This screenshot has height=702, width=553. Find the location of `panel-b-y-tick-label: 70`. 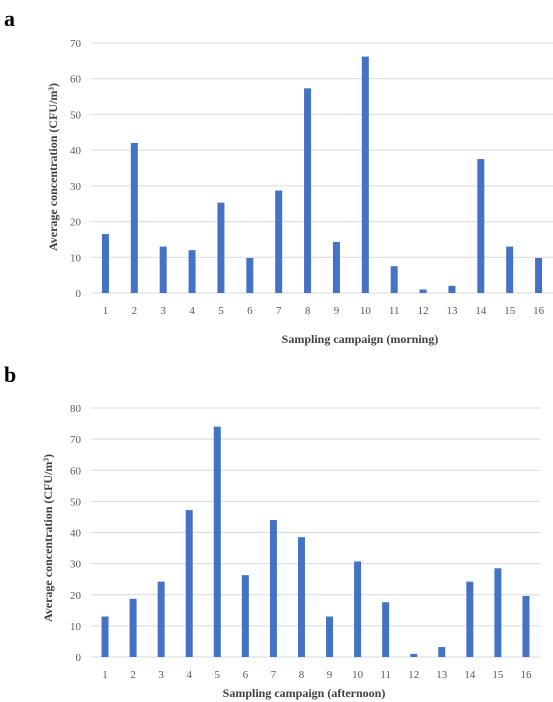

panel-b-y-tick-label: 70 is located at coordinates (76, 440).